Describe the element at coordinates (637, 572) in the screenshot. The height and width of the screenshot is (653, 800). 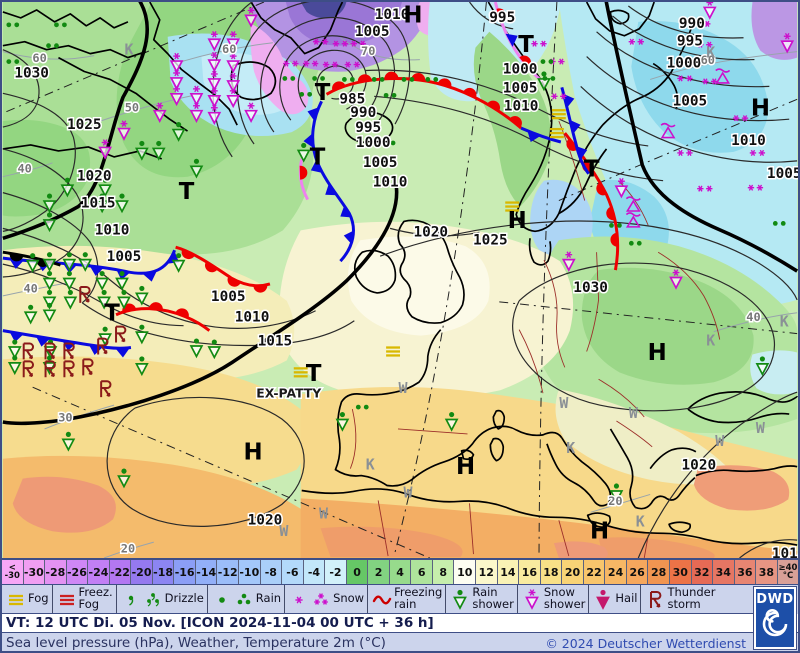
I see `scale-cell: 26` at that location.